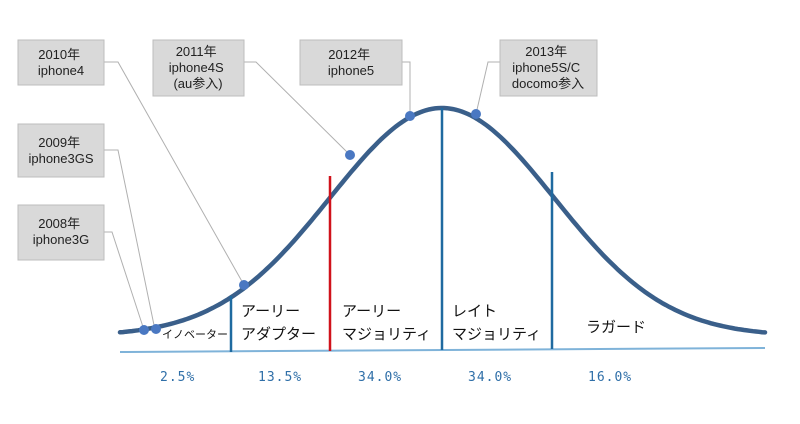  I want to click on callout-line: 2009年, so click(59, 142).